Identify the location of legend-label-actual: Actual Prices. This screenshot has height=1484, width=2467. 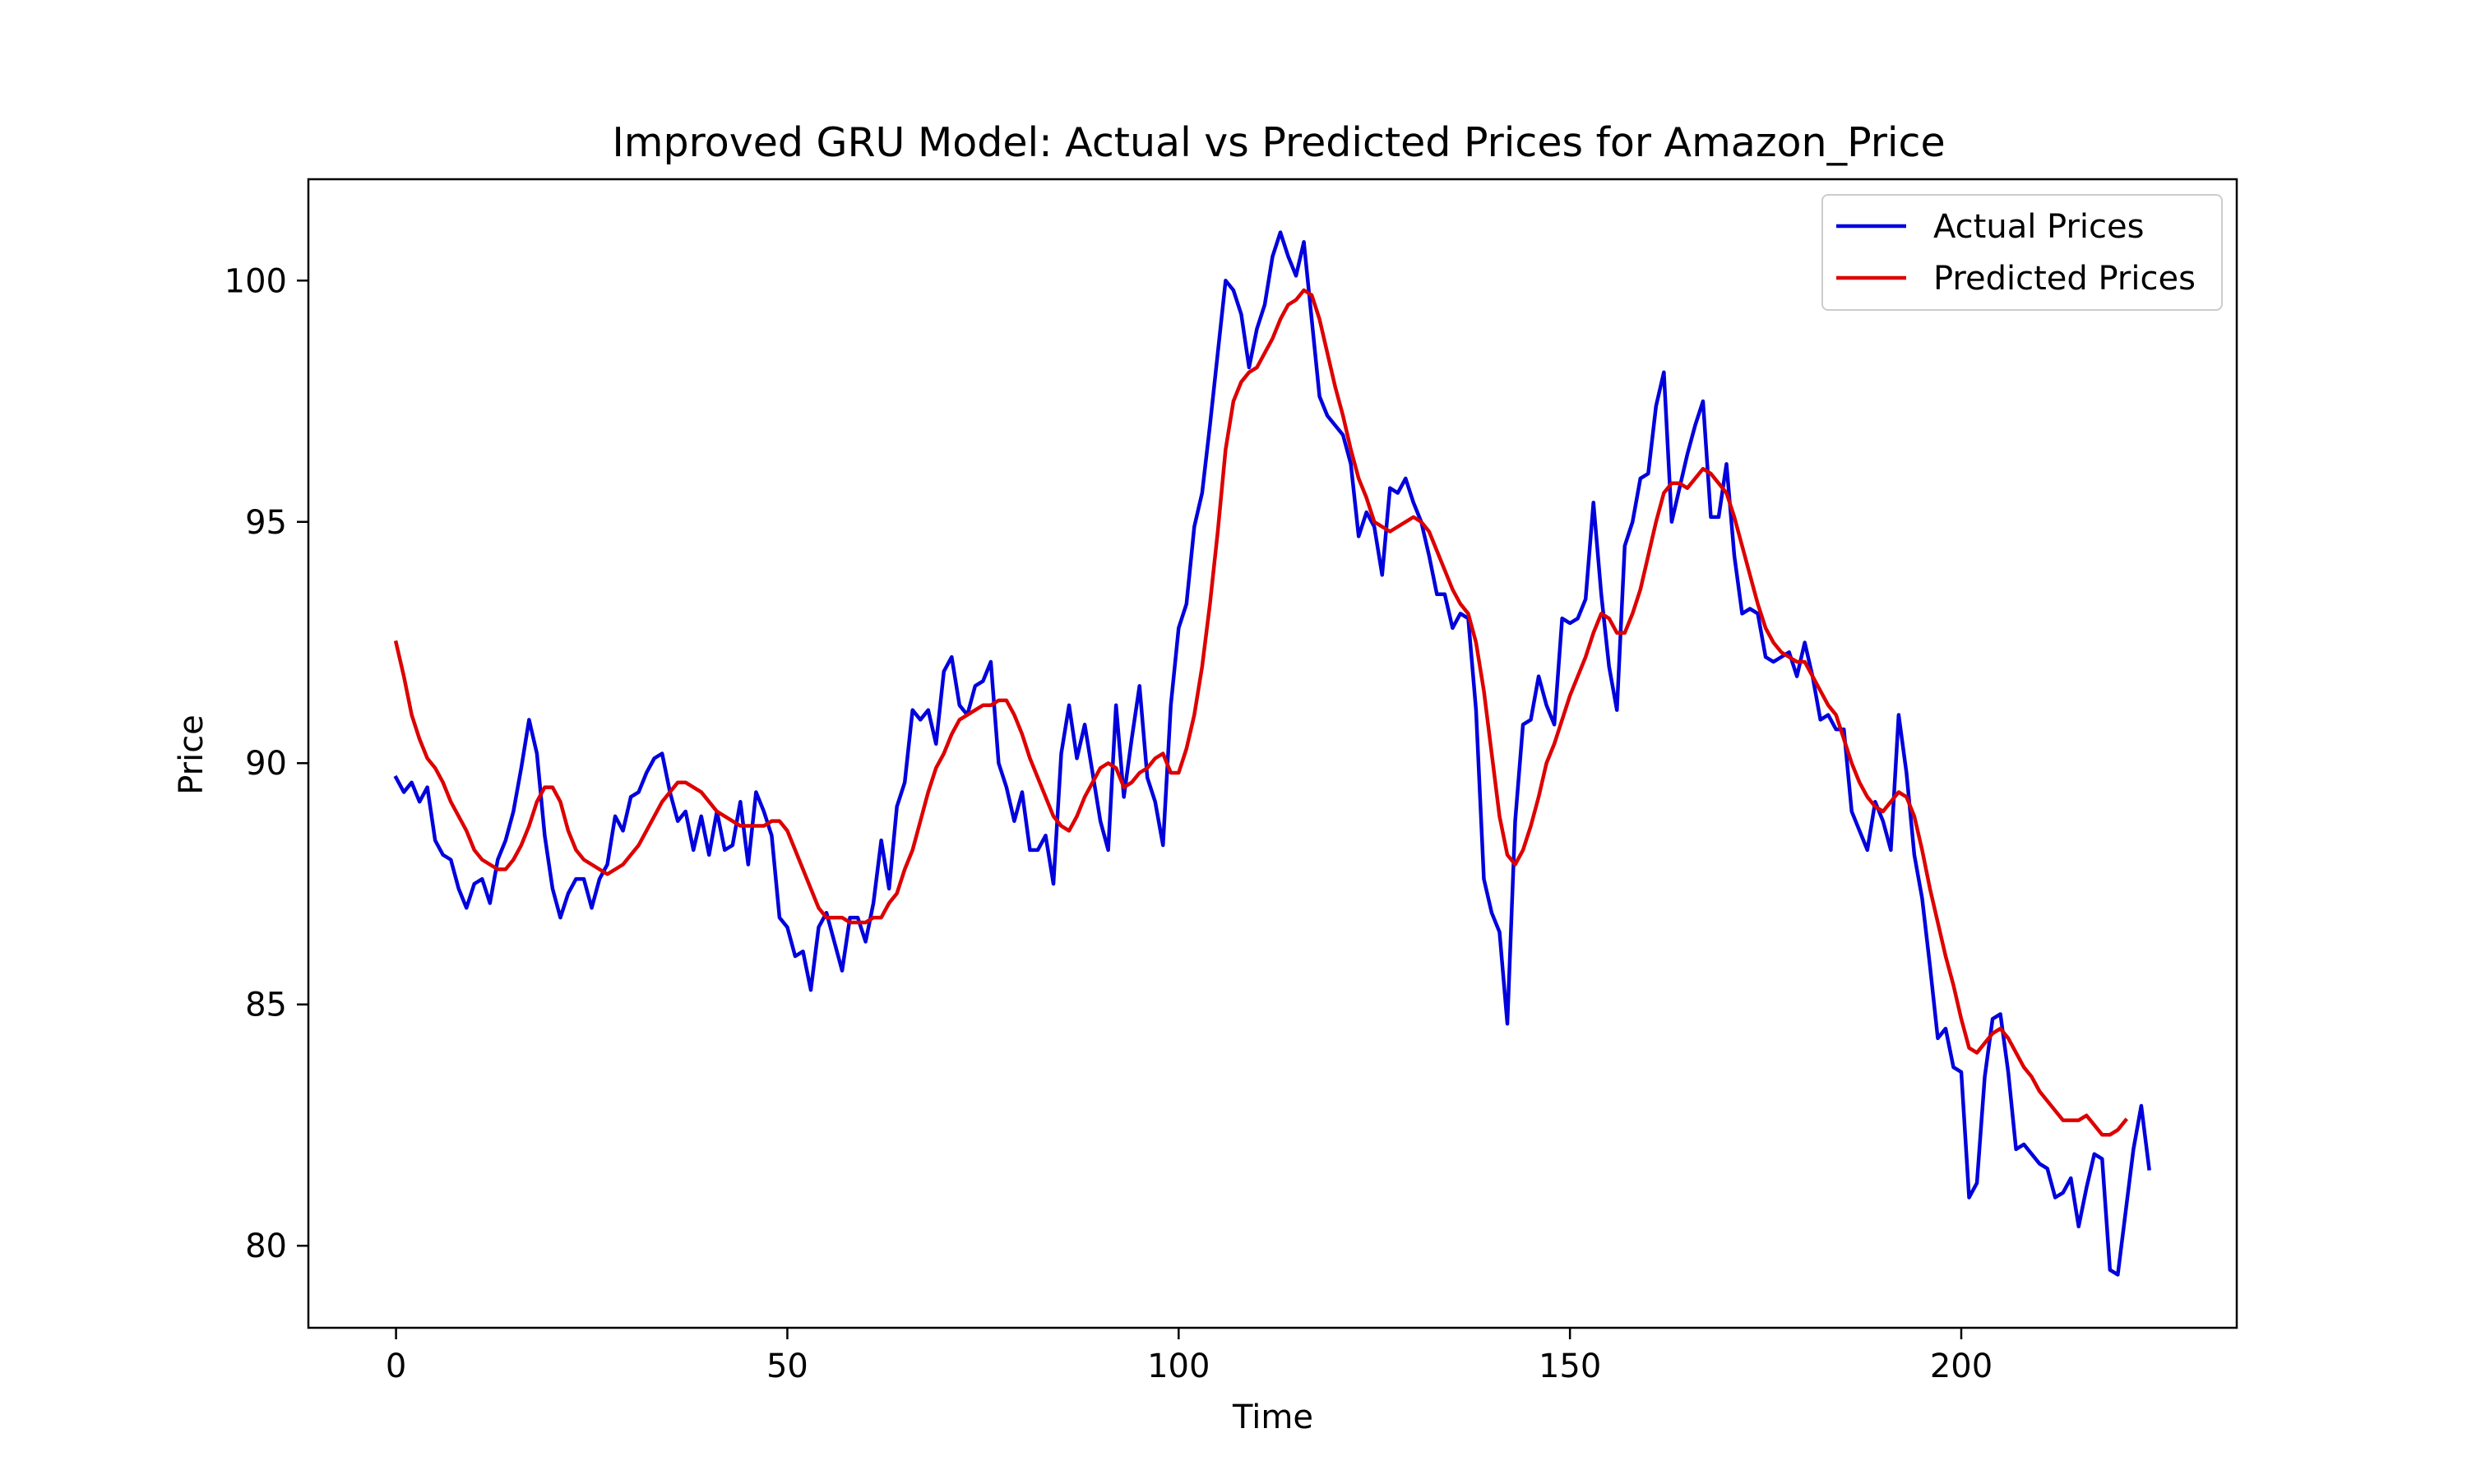
(2038, 227).